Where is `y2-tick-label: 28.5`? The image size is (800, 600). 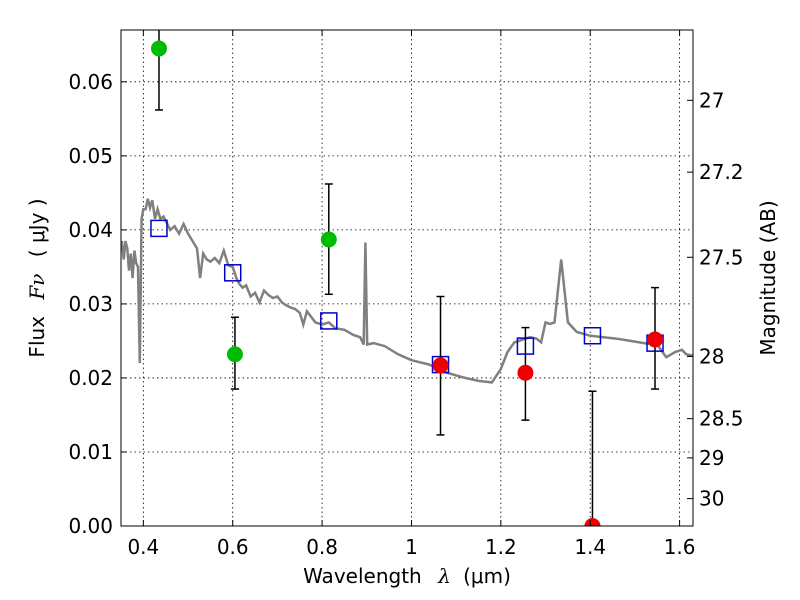 y2-tick-label: 28.5 is located at coordinates (721, 419).